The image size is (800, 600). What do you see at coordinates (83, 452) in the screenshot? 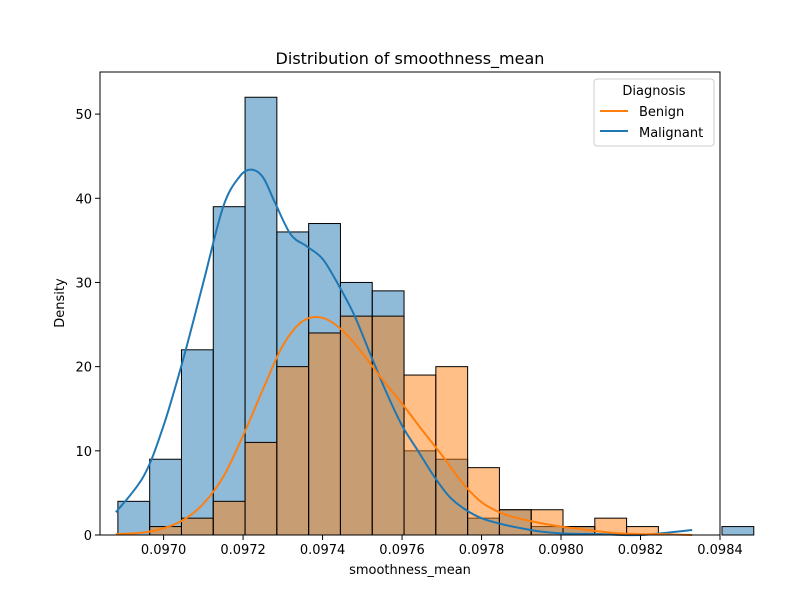
I see `y-tick-label: 10` at bounding box center [83, 452].